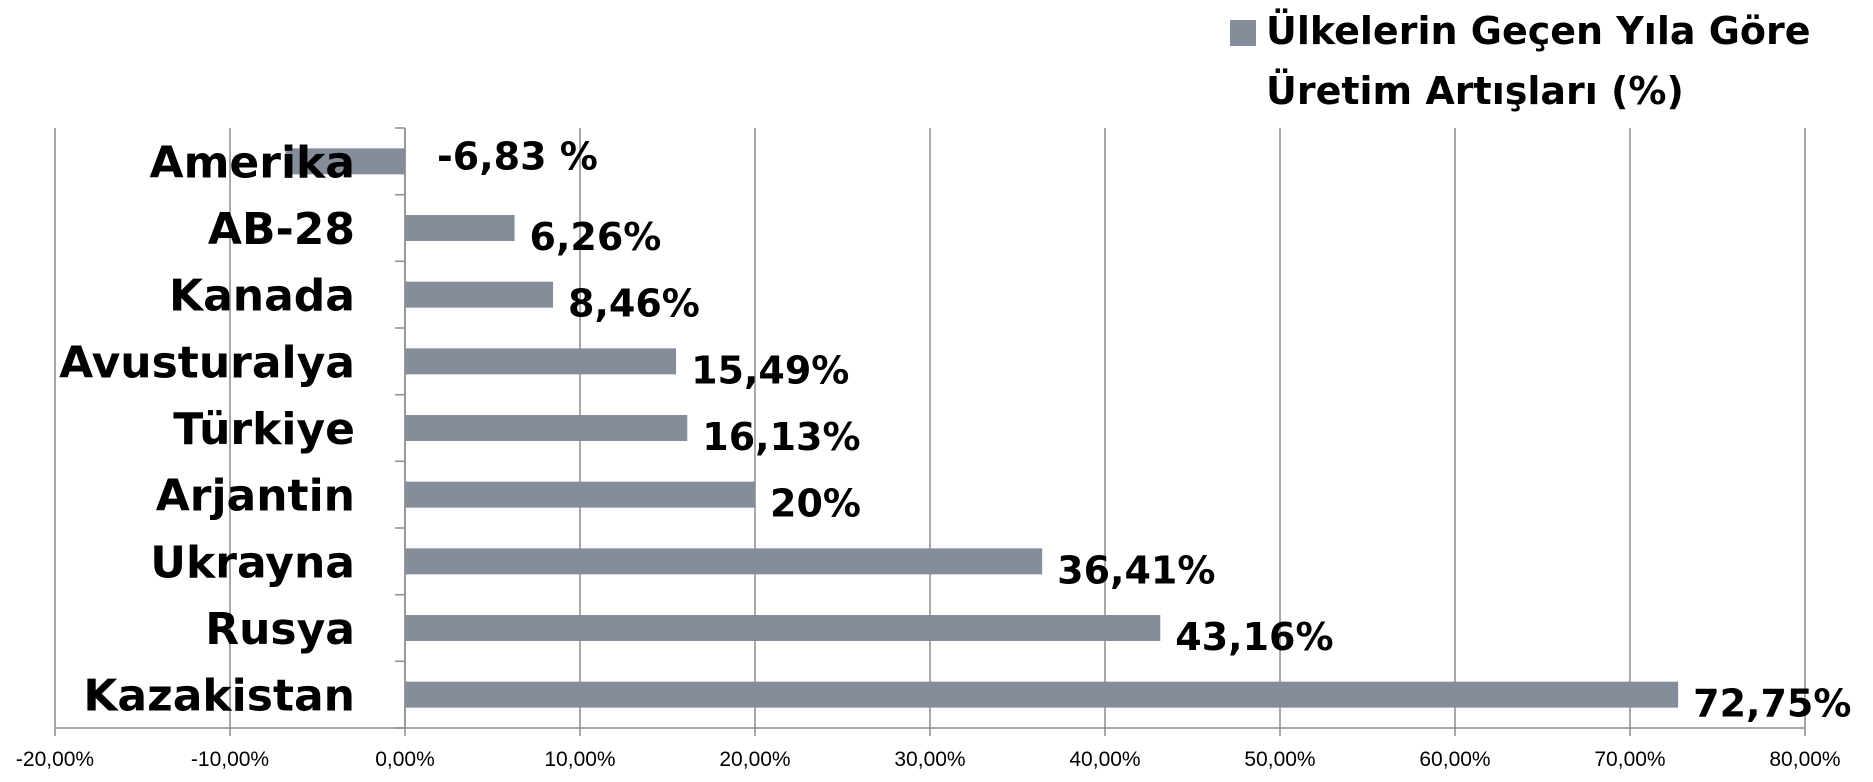  I want to click on category-label: Rusya, so click(280, 629).